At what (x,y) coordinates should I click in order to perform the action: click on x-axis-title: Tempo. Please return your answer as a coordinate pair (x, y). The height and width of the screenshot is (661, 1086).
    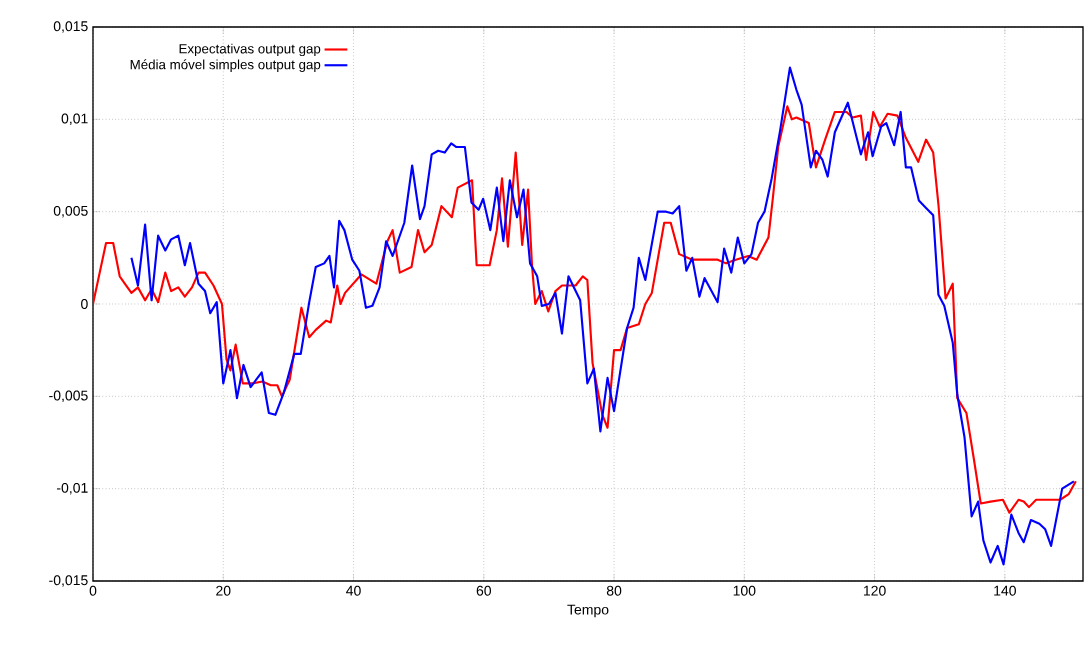
    Looking at the image, I should click on (588, 611).